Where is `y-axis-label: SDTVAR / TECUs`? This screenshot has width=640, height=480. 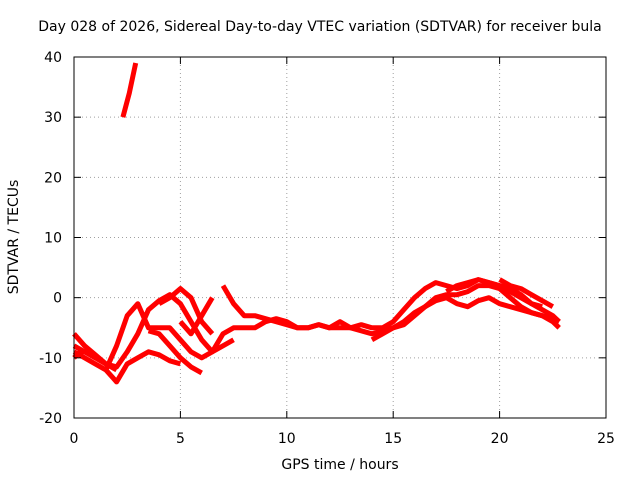
y-axis-label: SDTVAR / TECUs is located at coordinates (14, 237).